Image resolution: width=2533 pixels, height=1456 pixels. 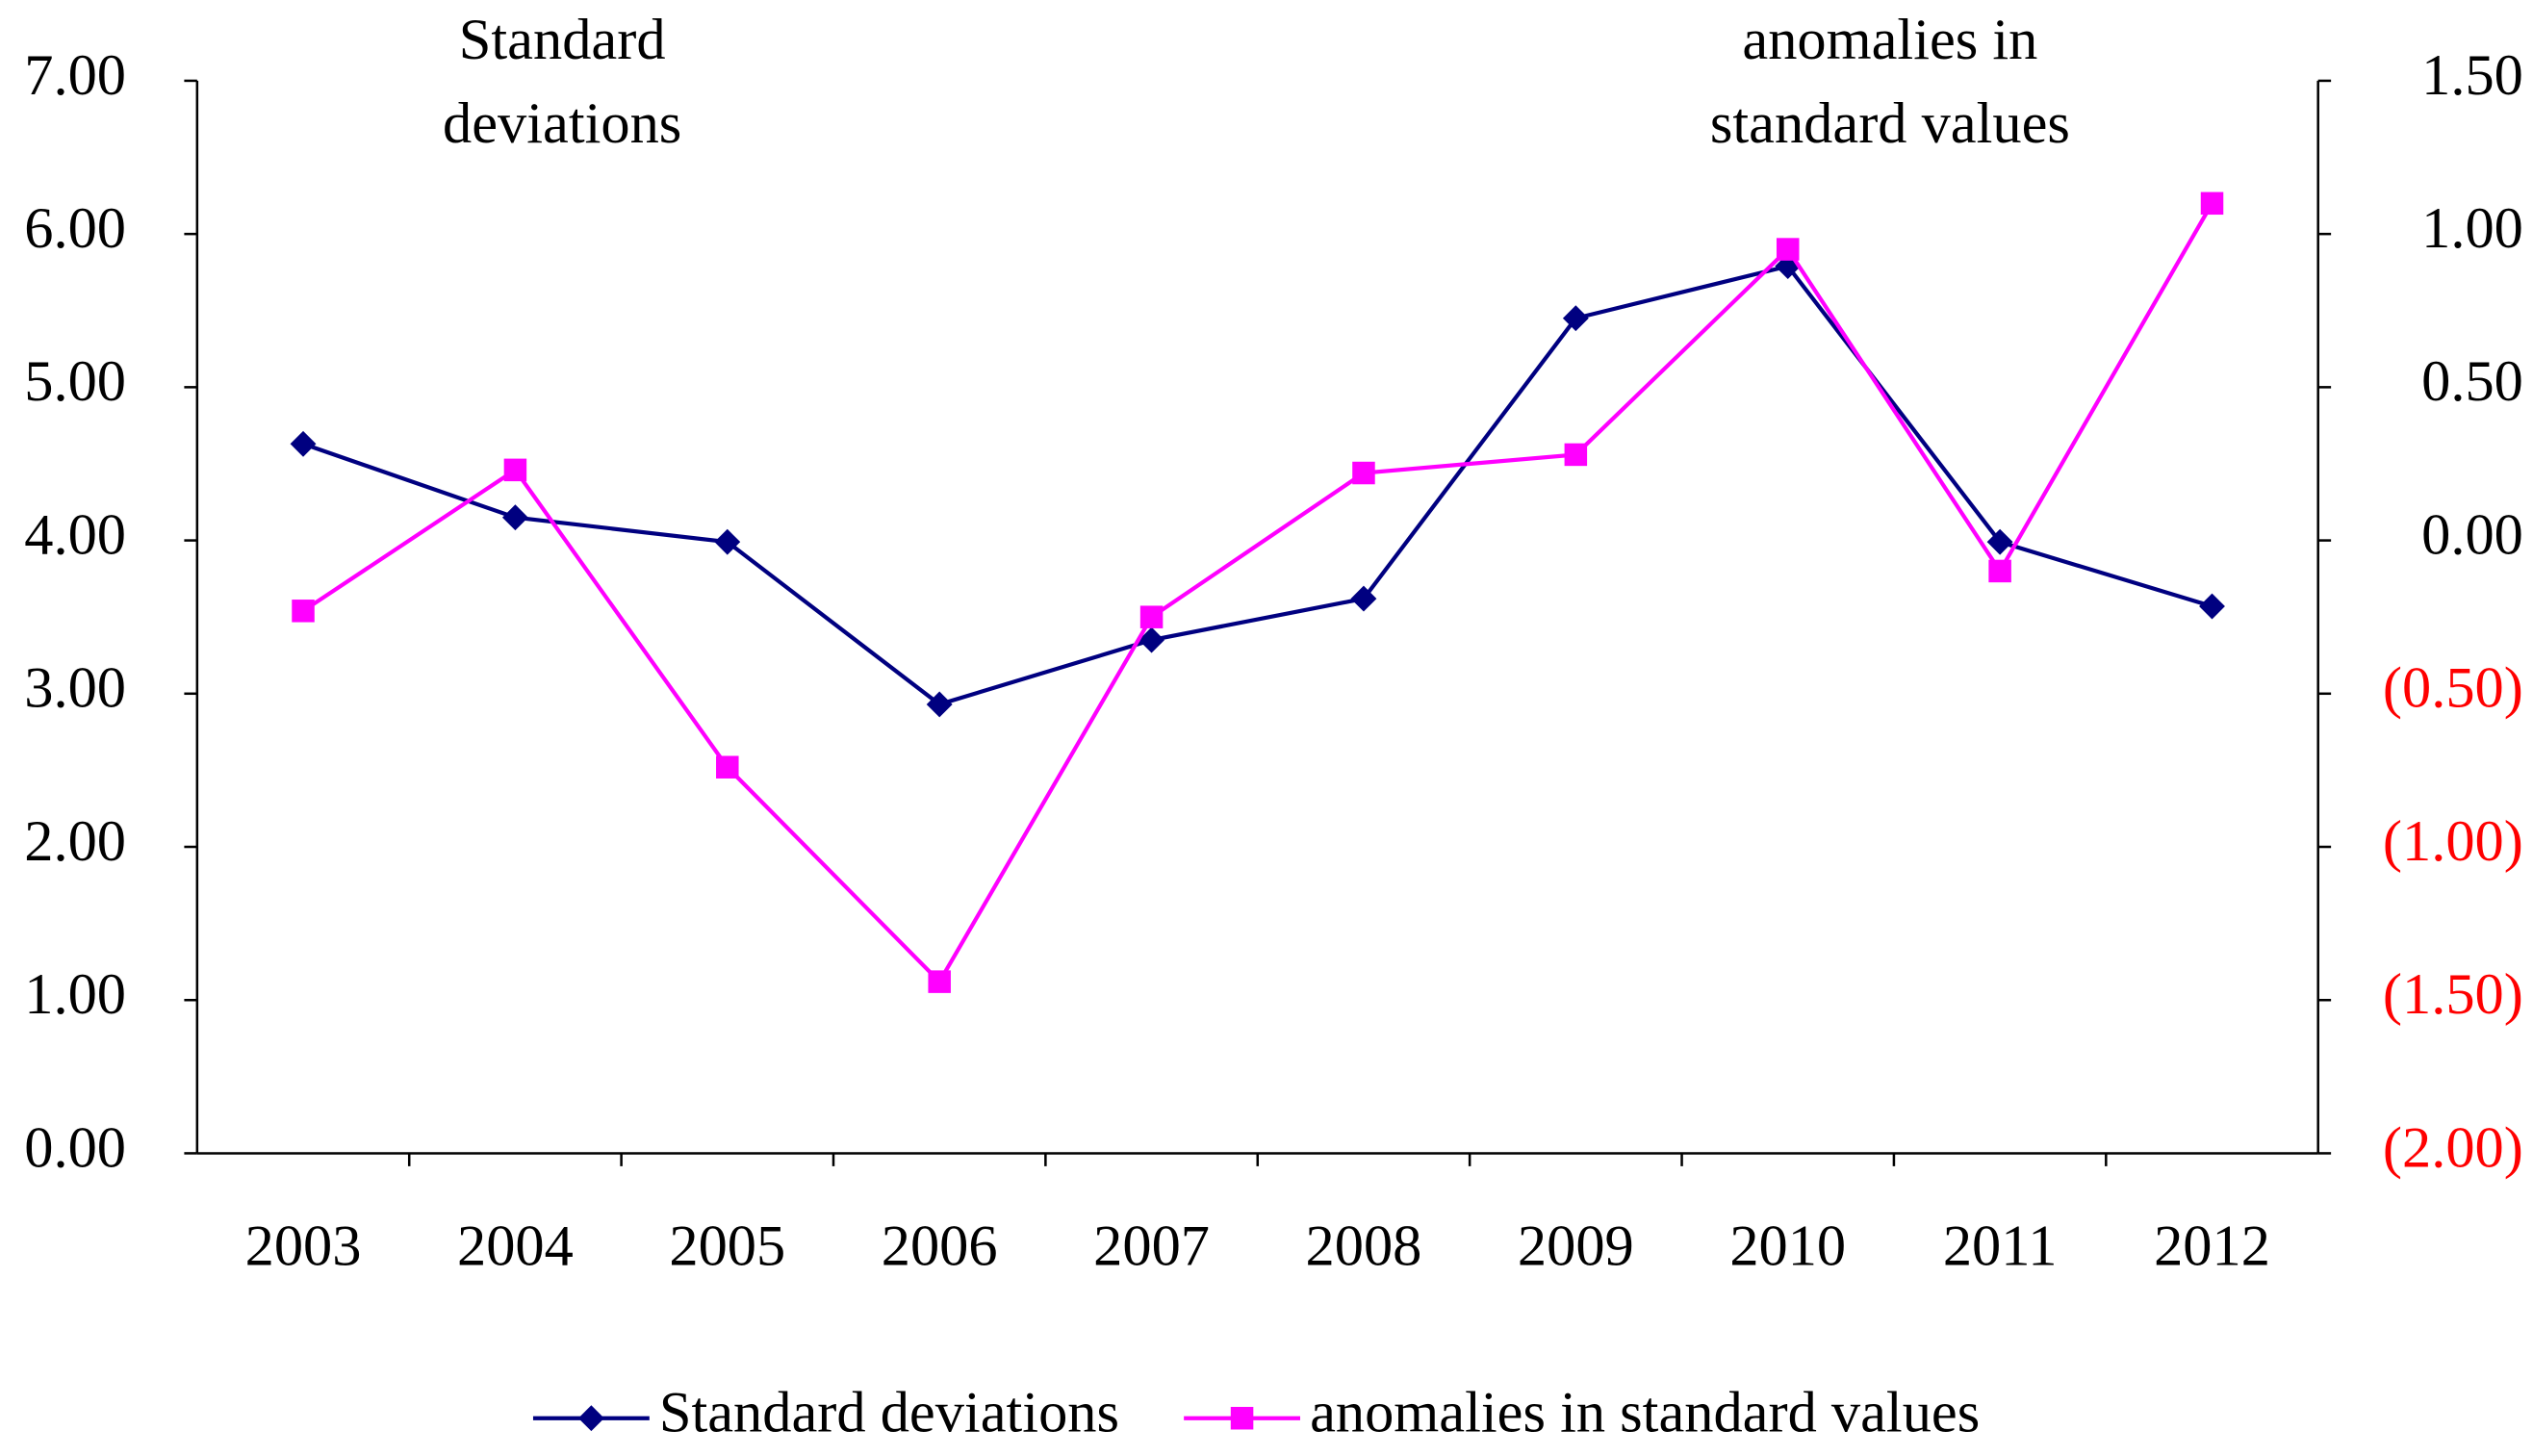 I want to click on annotation: standard values, so click(x=1890, y=124).